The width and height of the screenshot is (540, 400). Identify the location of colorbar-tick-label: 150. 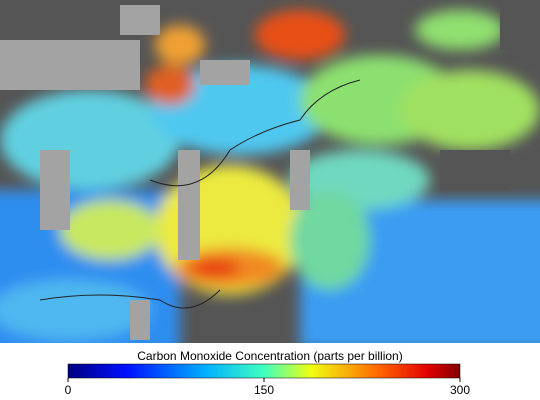
(264, 390).